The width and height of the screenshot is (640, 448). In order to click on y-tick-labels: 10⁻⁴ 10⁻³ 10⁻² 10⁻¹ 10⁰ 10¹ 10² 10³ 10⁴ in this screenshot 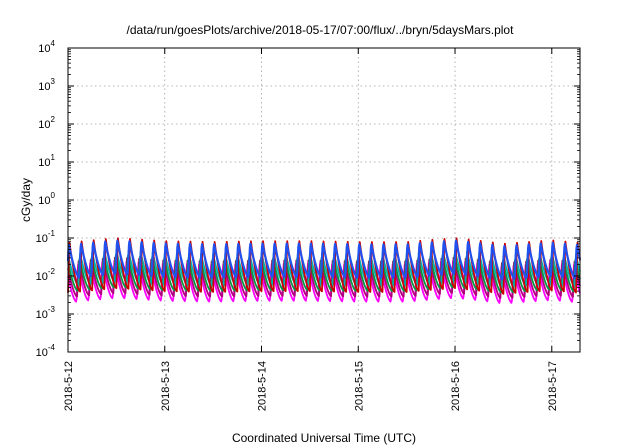, I will do `click(46, 199)`.